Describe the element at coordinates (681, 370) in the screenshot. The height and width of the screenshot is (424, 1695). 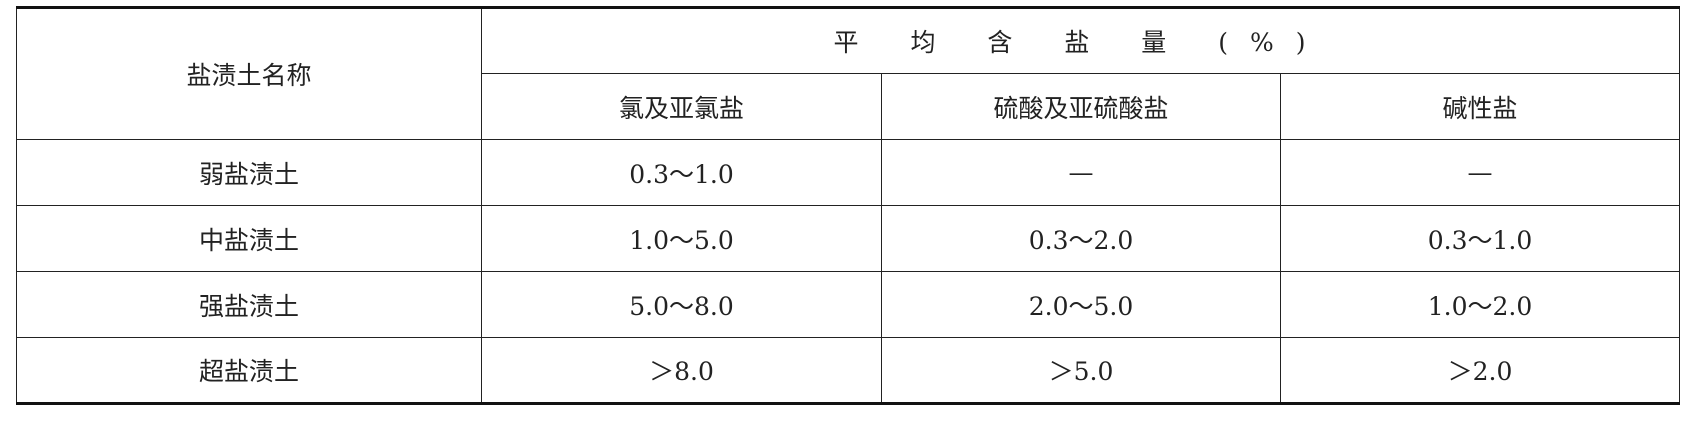
I see `cell: ＞8.0` at that location.